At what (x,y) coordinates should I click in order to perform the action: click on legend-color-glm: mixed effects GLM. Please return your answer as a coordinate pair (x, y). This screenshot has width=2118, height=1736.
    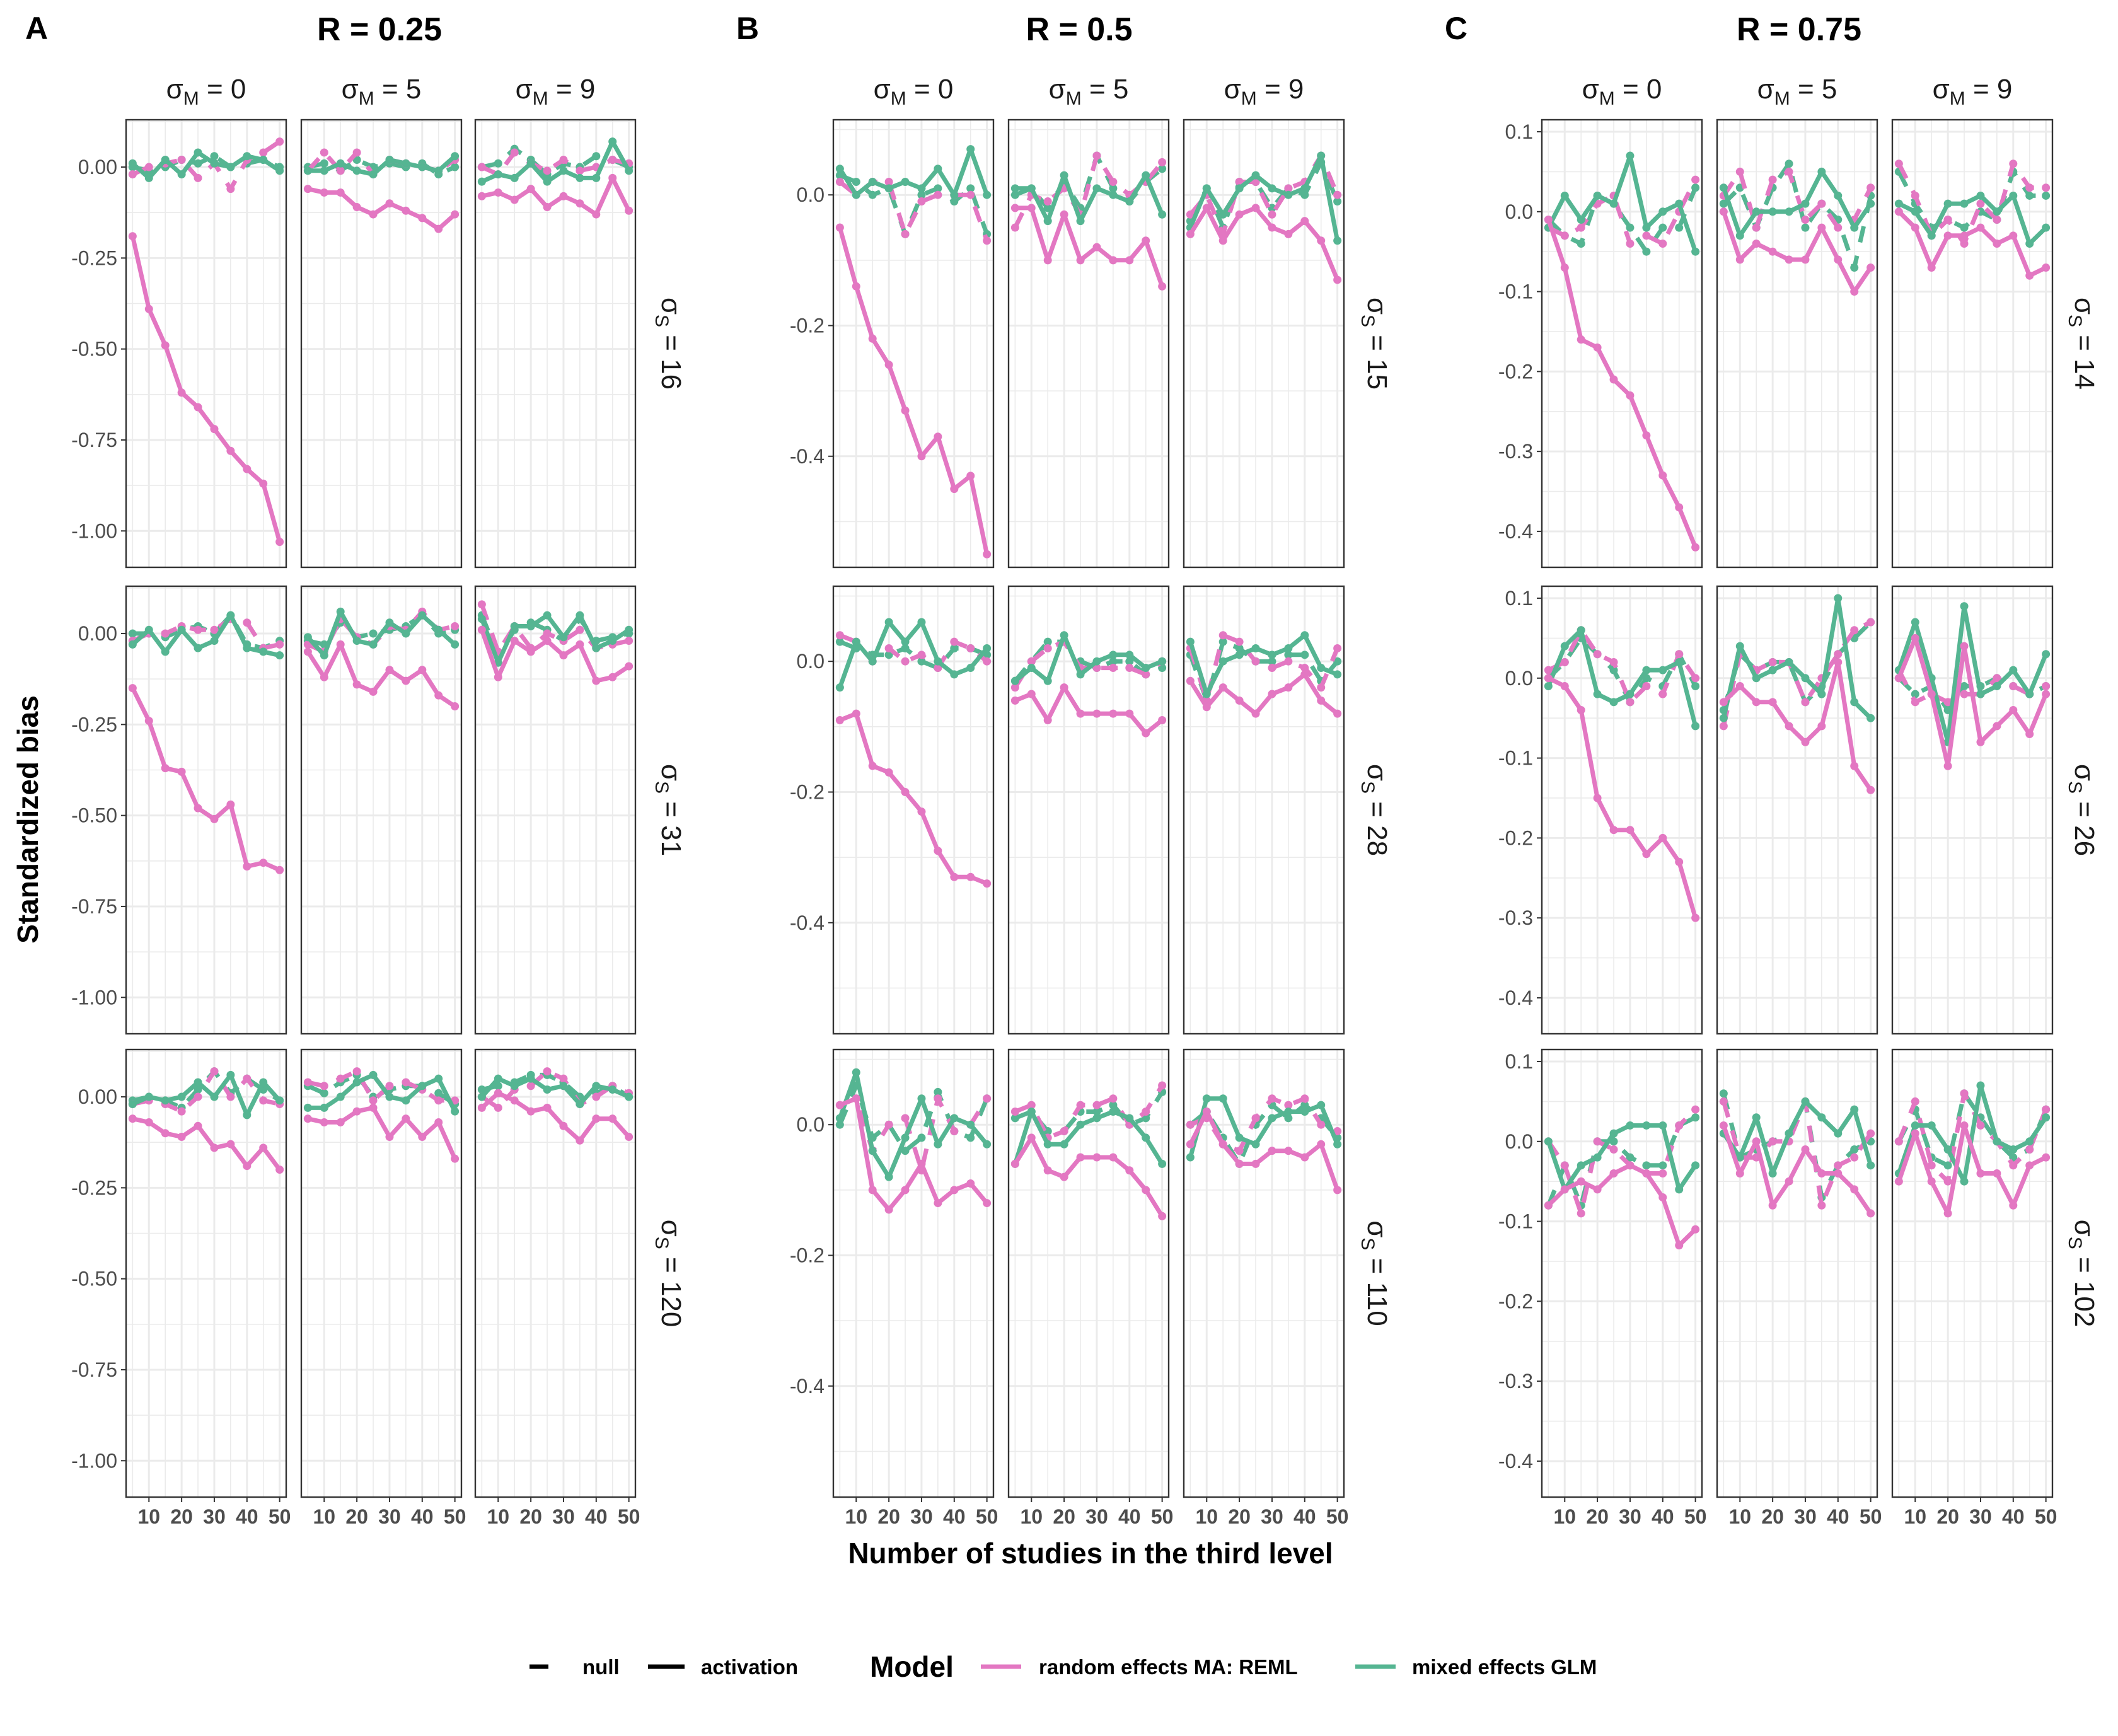
    Looking at the image, I should click on (1476, 1667).